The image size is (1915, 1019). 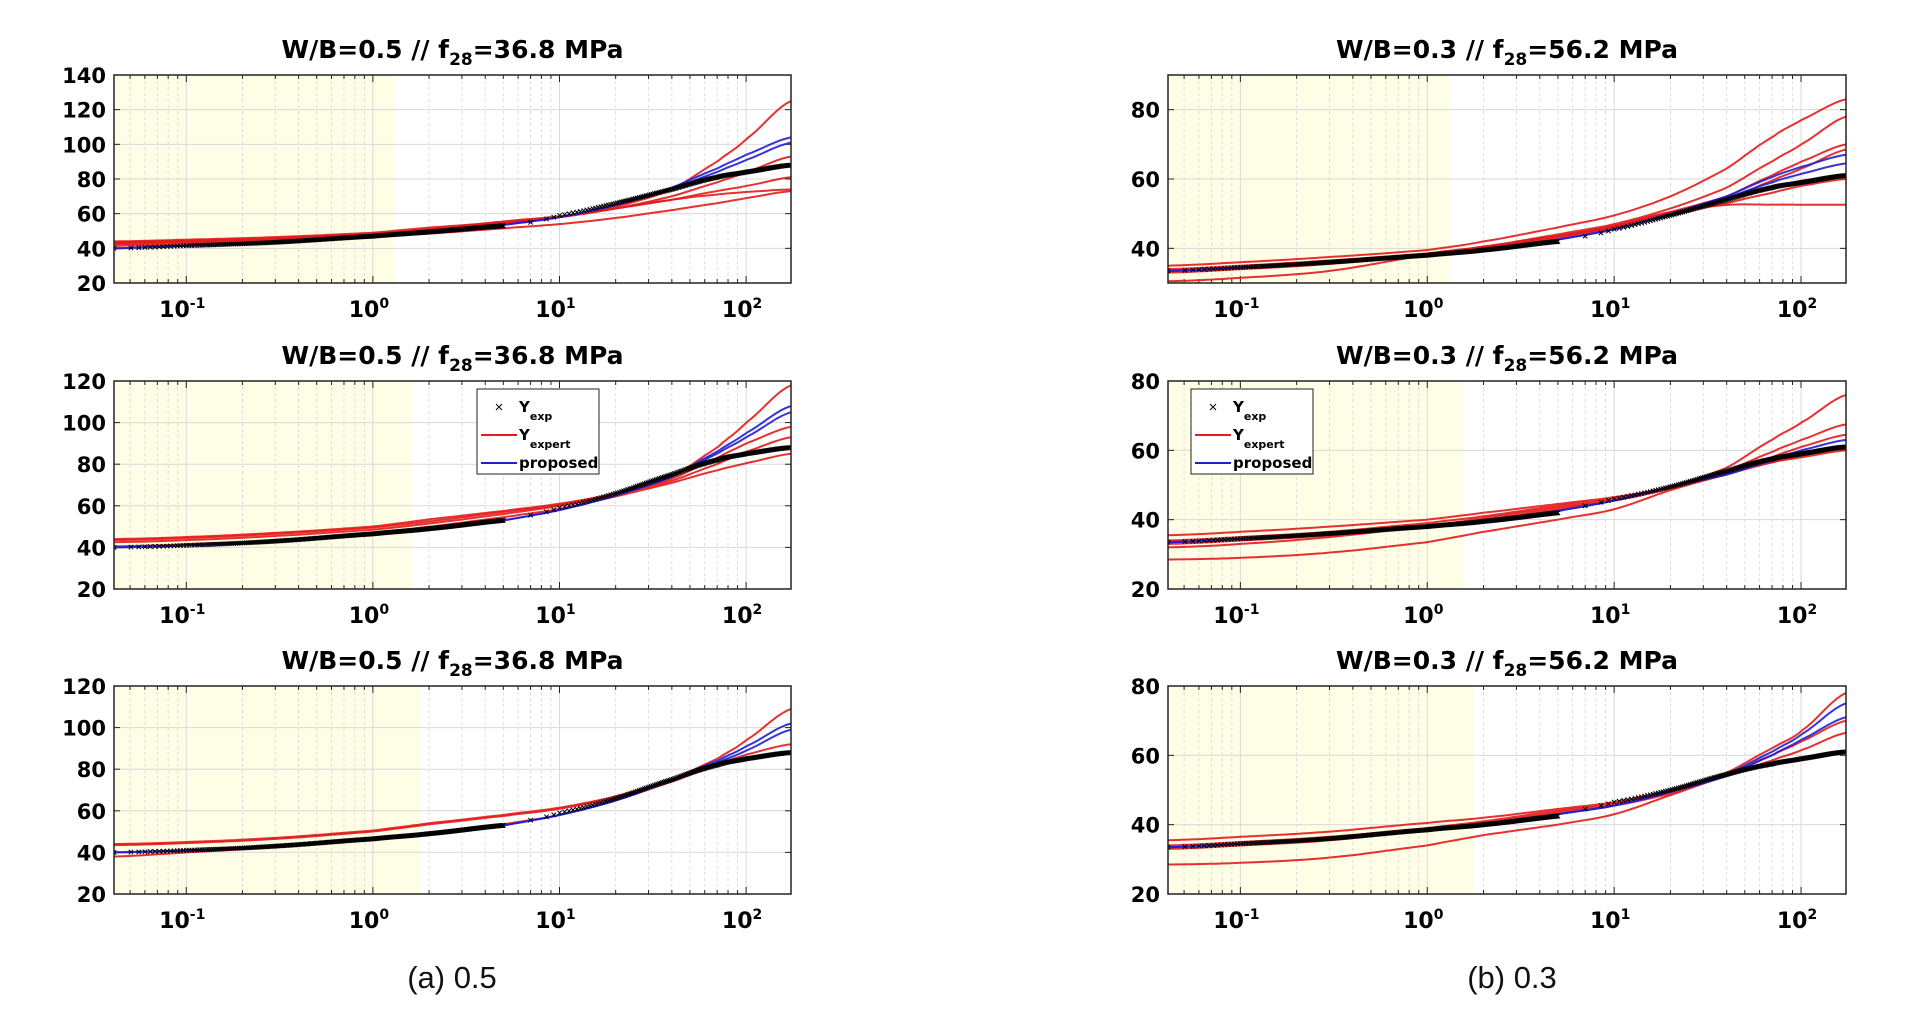 I want to click on y-tick-label: 60, so click(x=1145, y=756).